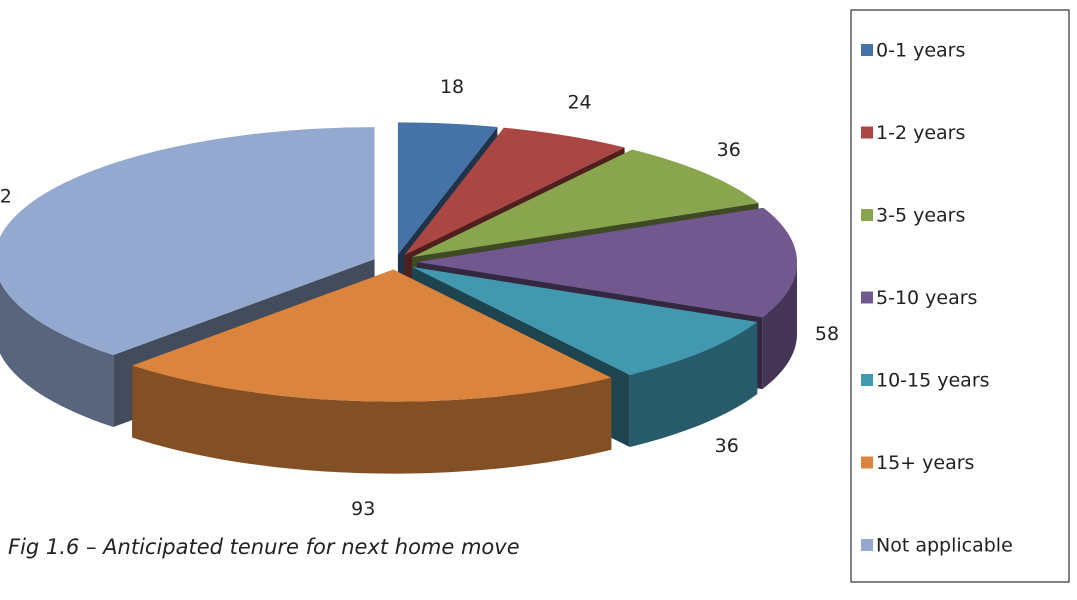  I want to click on legend-label: 3-5 years, so click(920, 216).